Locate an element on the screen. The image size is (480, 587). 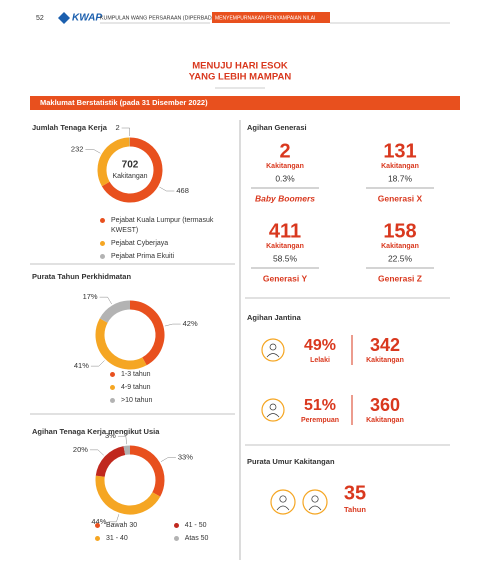
section-title: Agihan Jantina is located at coordinates (274, 317).